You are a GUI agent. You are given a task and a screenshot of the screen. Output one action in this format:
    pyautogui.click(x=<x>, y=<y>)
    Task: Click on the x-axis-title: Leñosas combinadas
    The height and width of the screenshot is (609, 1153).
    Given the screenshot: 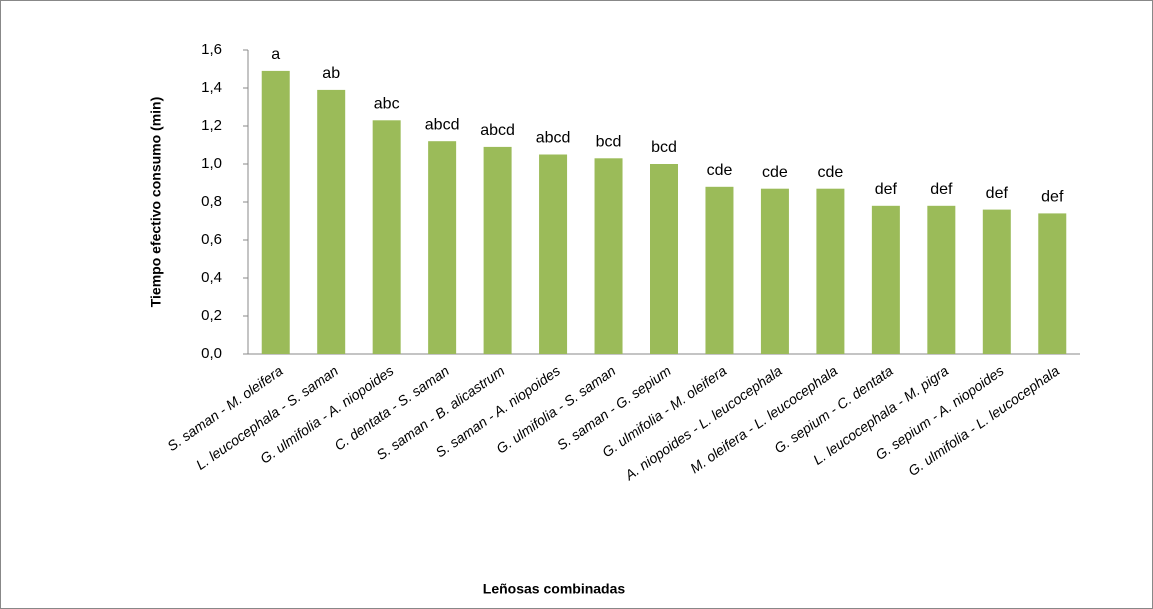 What is the action you would take?
    pyautogui.click(x=554, y=589)
    